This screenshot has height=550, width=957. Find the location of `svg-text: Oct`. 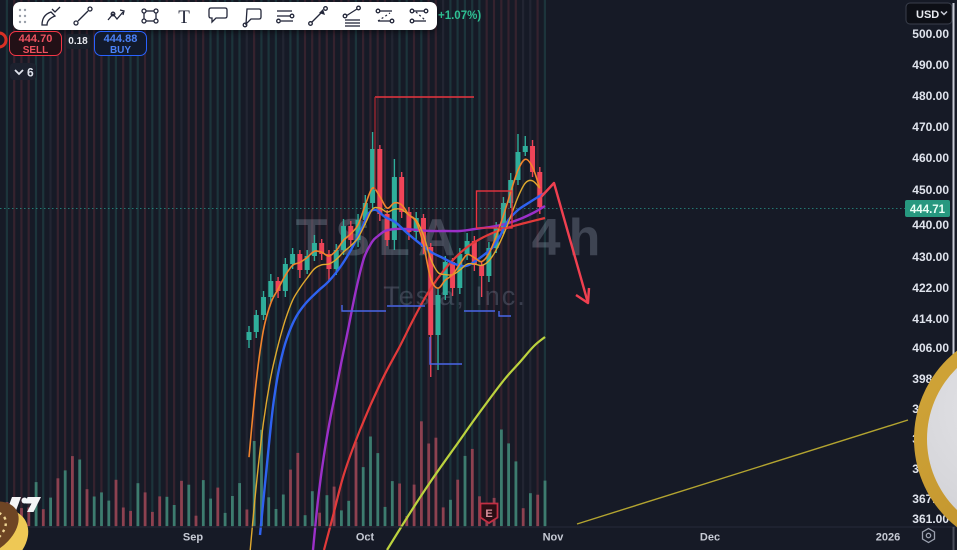

svg-text: Oct is located at coordinates (365, 538).